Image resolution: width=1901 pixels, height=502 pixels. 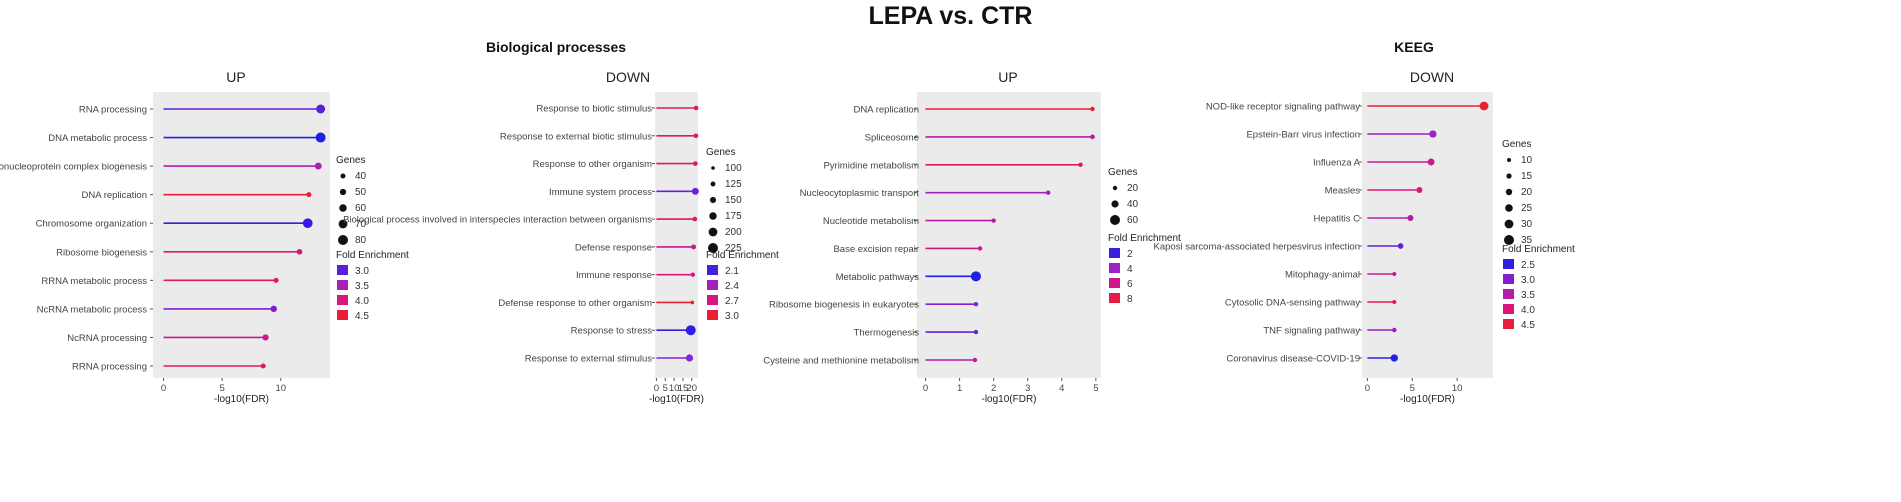 I want to click on color-legend-label: 2.5, so click(x=1528, y=265).